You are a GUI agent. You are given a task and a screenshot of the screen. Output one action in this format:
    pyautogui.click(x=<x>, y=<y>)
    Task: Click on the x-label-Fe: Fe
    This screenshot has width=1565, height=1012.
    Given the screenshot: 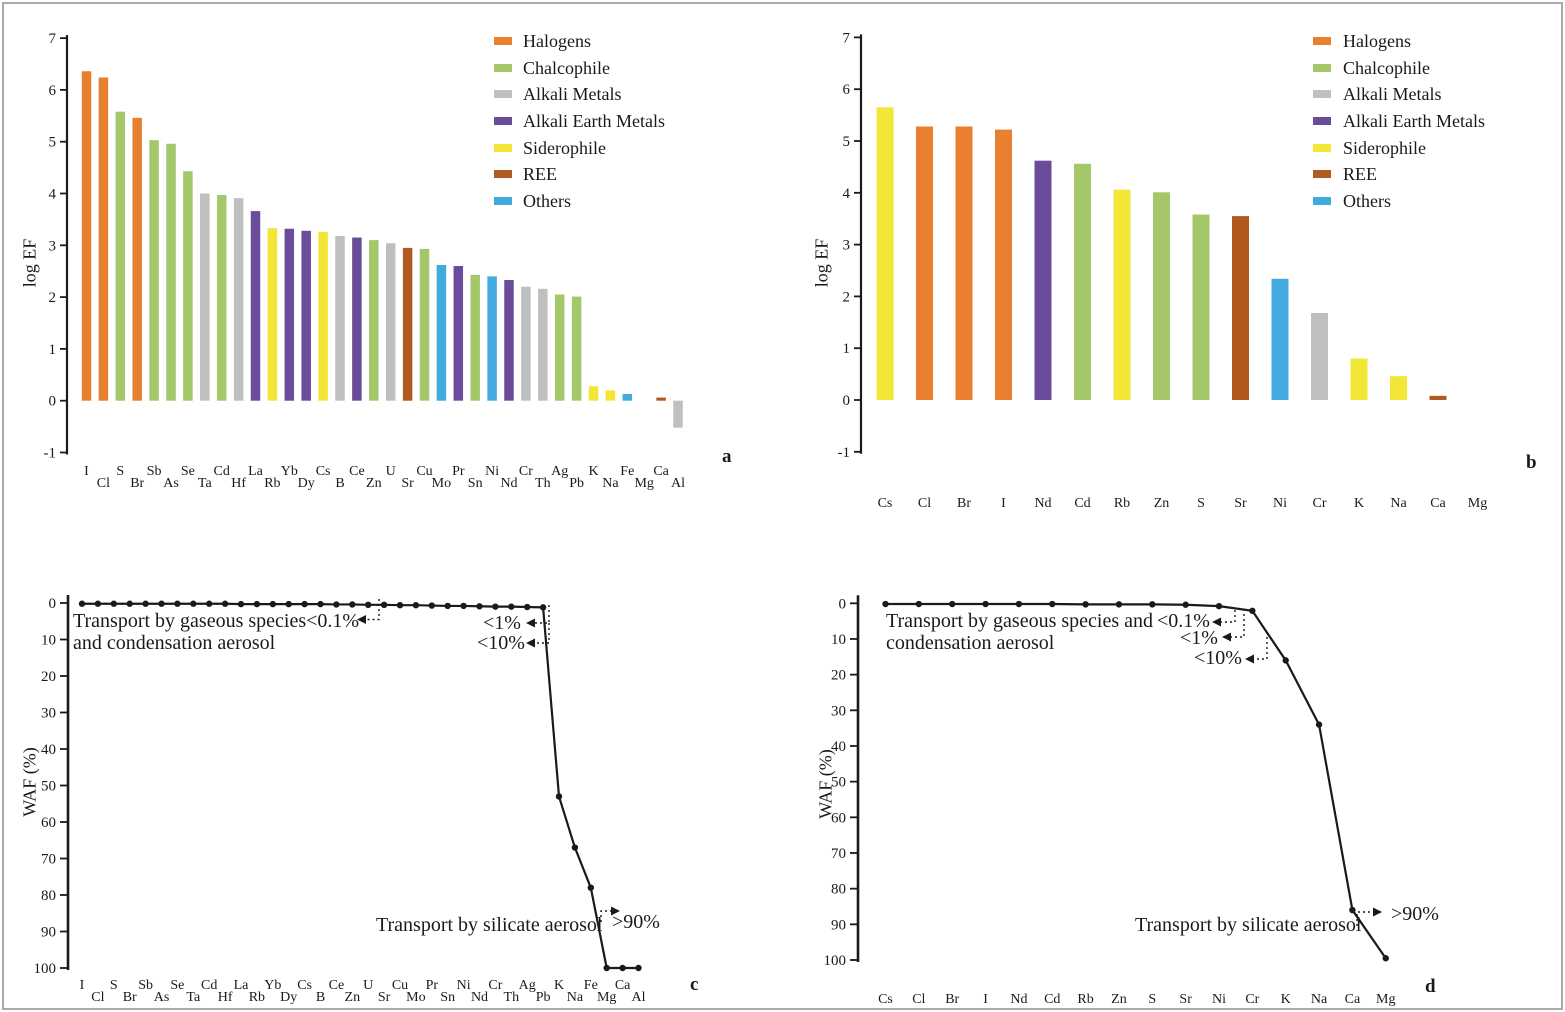 What is the action you would take?
    pyautogui.click(x=591, y=985)
    